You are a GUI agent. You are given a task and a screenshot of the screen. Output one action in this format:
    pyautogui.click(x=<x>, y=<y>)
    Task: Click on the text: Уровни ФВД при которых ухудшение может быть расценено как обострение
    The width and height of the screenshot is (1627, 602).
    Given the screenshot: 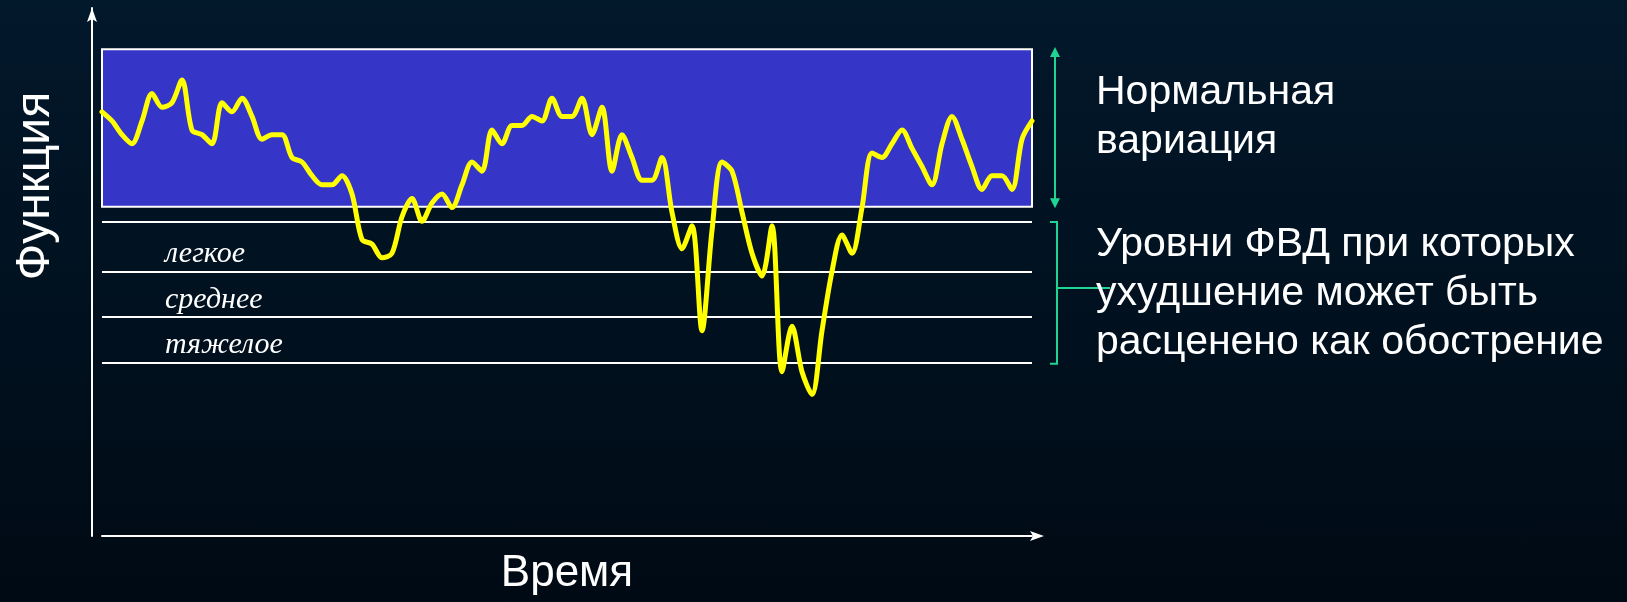 What is the action you would take?
    pyautogui.click(x=1350, y=292)
    